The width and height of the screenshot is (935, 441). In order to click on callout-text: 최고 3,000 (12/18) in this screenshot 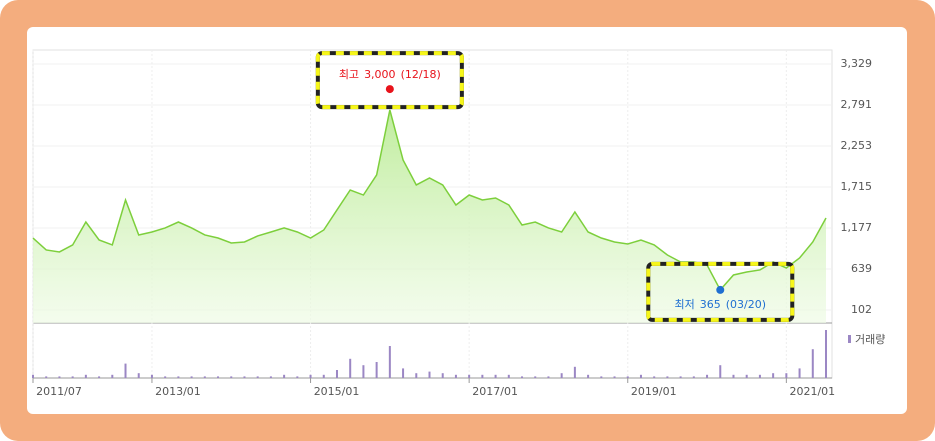, I will do `click(390, 74)`.